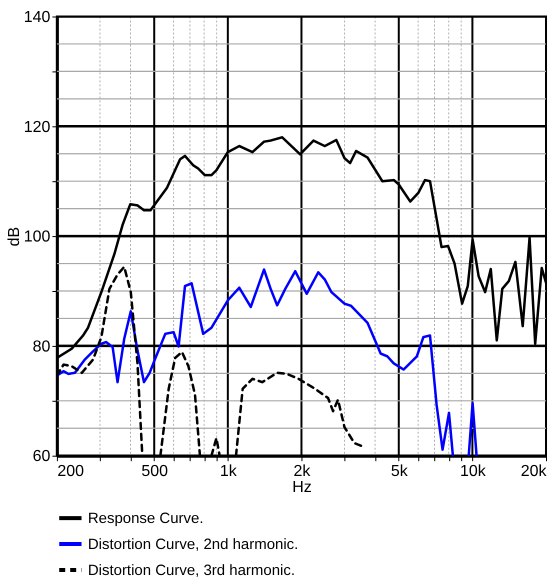  What do you see at coordinates (41, 457) in the screenshot?
I see `y-tick-label: 60` at bounding box center [41, 457].